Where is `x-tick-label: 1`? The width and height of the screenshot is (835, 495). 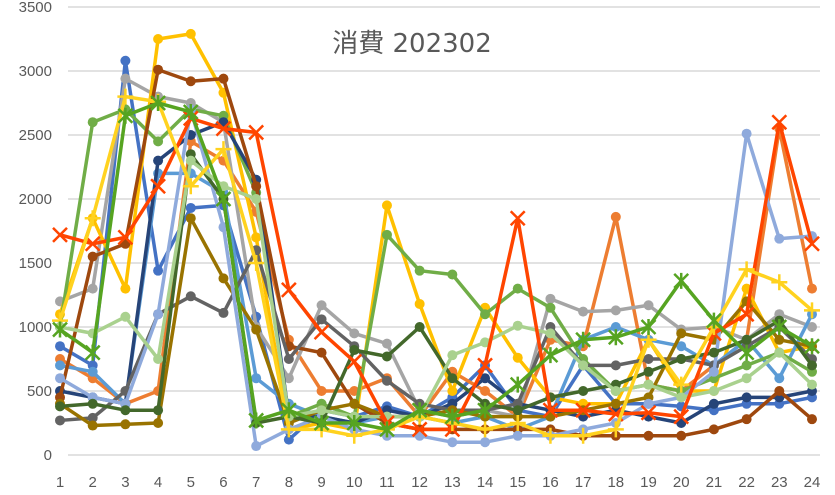 x-tick-label: 1 is located at coordinates (60, 482).